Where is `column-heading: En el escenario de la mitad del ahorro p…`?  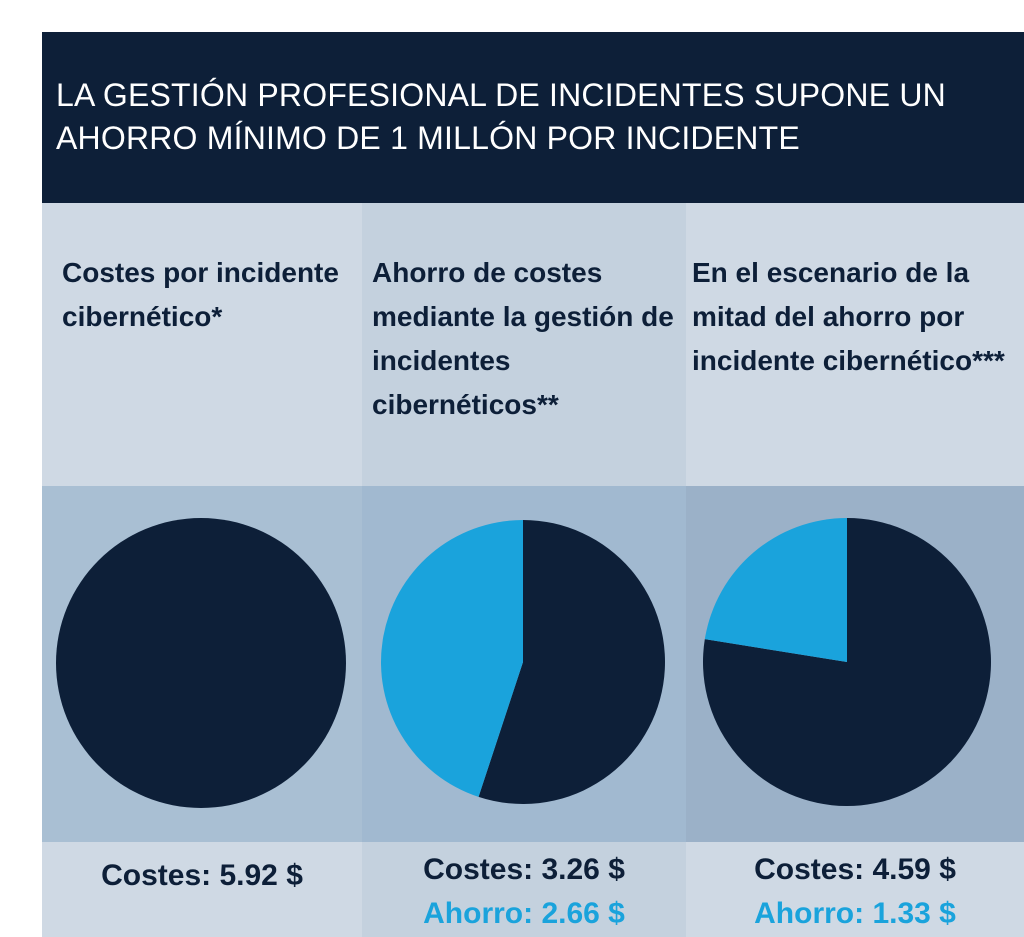 column-heading: En el escenario de la mitad del ahorro p… is located at coordinates (848, 316).